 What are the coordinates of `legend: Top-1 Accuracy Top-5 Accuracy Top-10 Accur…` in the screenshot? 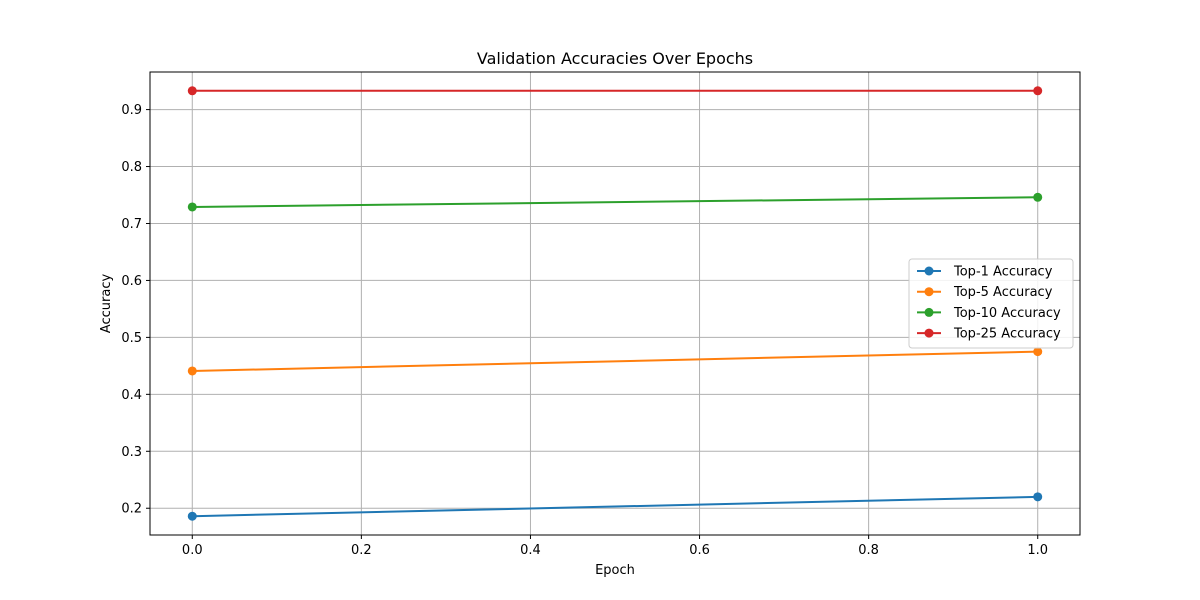 It's located at (991, 303).